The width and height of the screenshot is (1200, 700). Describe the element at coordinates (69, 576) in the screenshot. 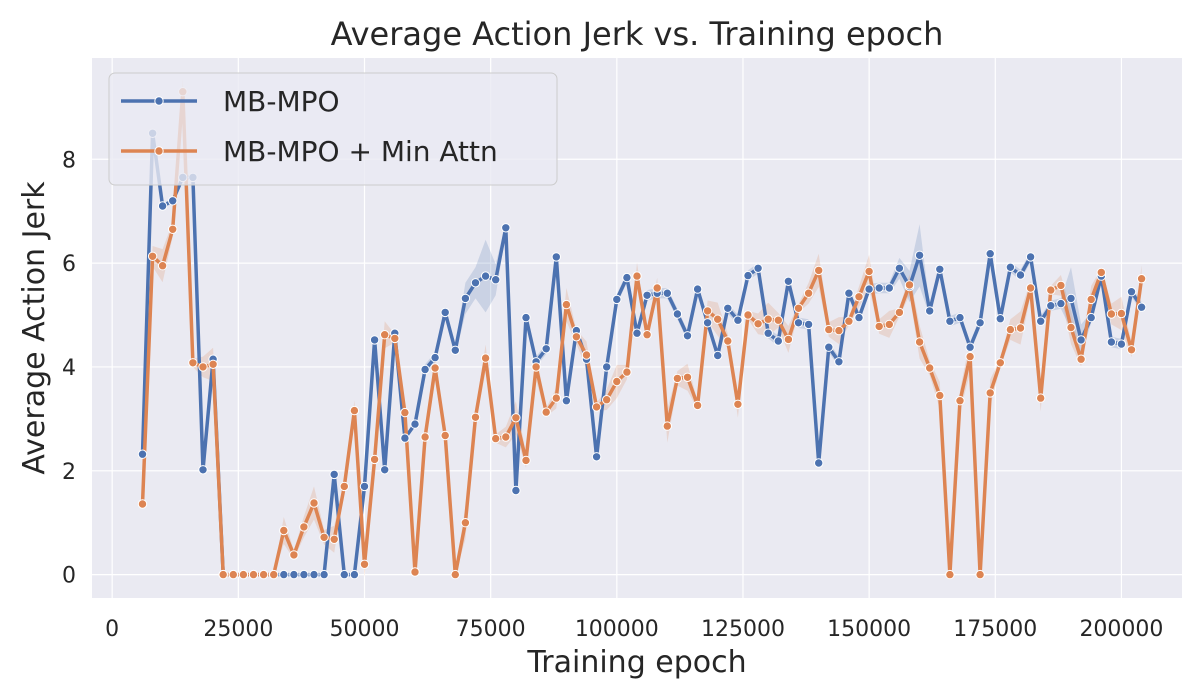

I see `y-tick-label: 0` at that location.